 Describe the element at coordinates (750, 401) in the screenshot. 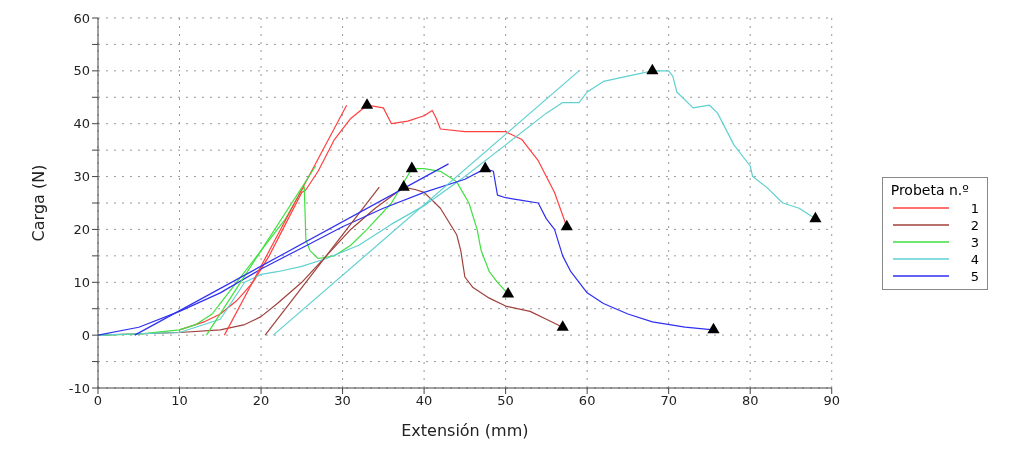

I see `x-tick-label: 80` at that location.